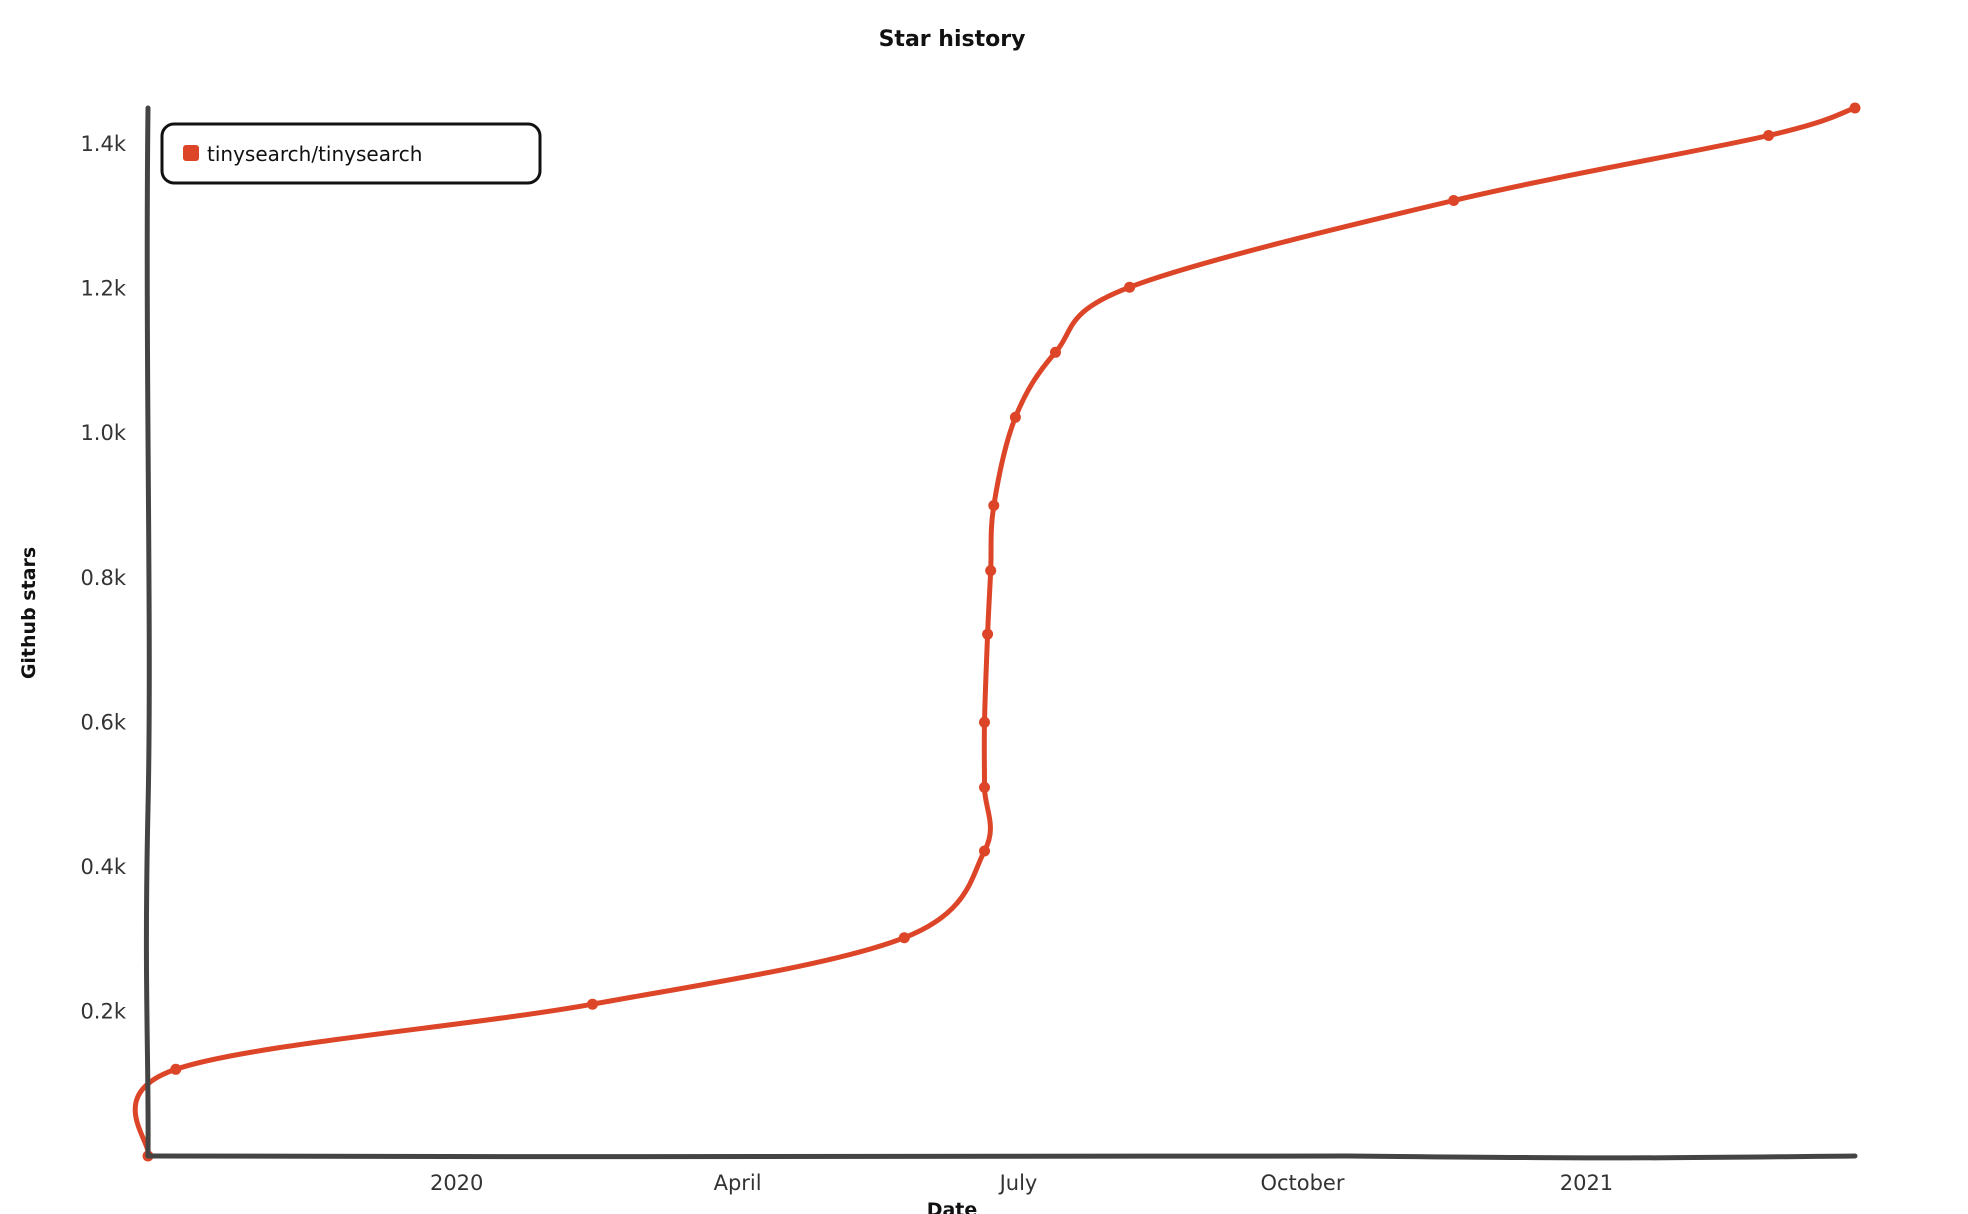  What do you see at coordinates (103, 722) in the screenshot?
I see `y-tick-label: 0.6k` at bounding box center [103, 722].